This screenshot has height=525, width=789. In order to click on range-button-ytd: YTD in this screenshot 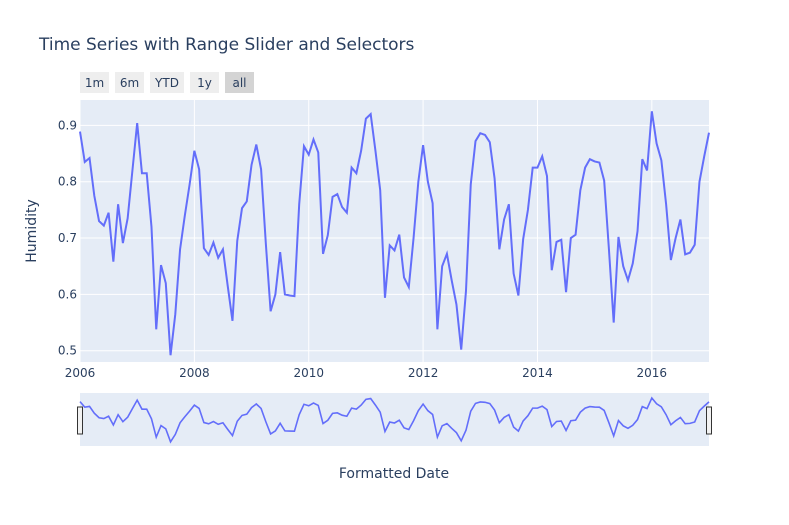, I will do `click(167, 82)`.